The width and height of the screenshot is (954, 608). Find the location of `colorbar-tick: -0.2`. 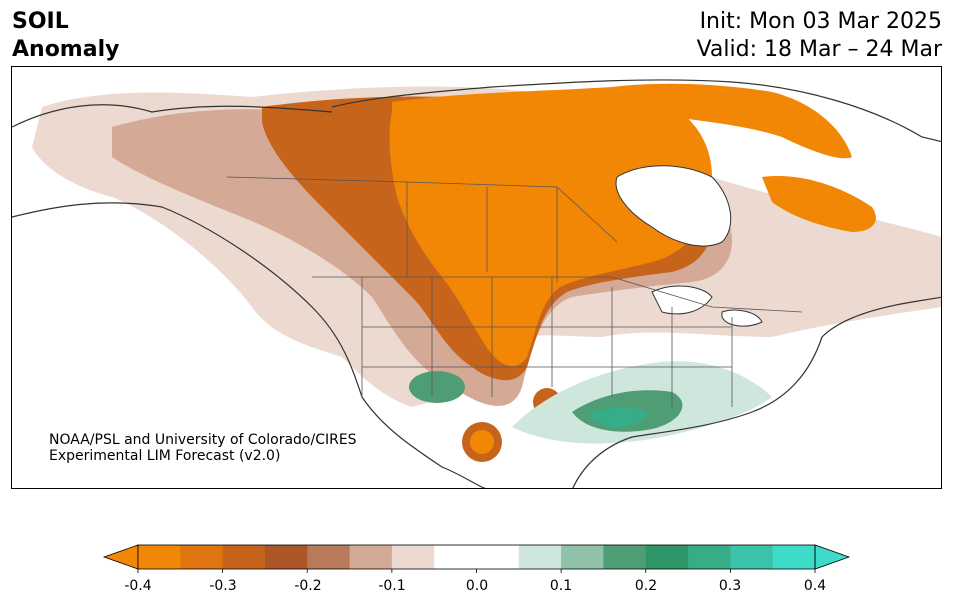

colorbar-tick: -0.2 is located at coordinates (308, 586).